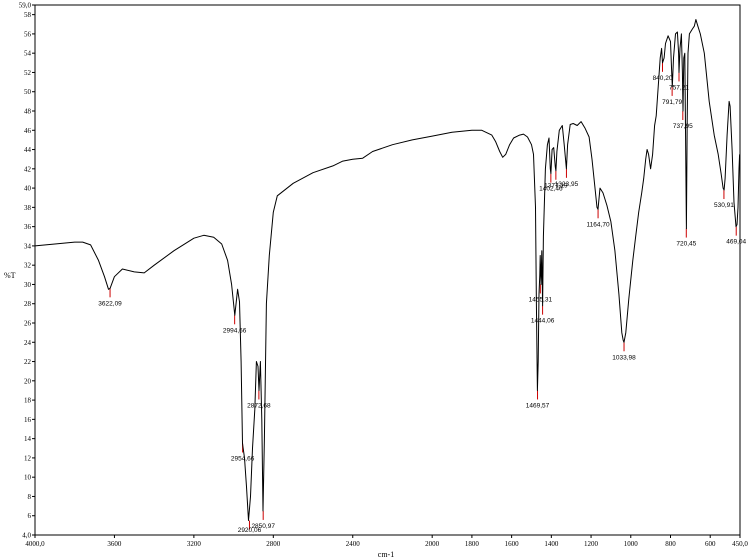 This screenshot has height=560, width=752. Describe the element at coordinates (243, 458) in the screenshot. I see `peak-label: 2954,66` at that location.